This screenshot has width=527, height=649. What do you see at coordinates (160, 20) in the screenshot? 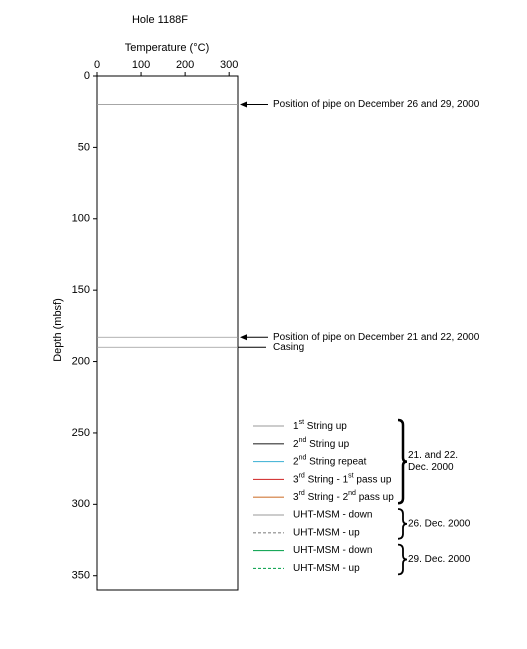
I see `chart-title: Hole 1188F` at bounding box center [160, 20].